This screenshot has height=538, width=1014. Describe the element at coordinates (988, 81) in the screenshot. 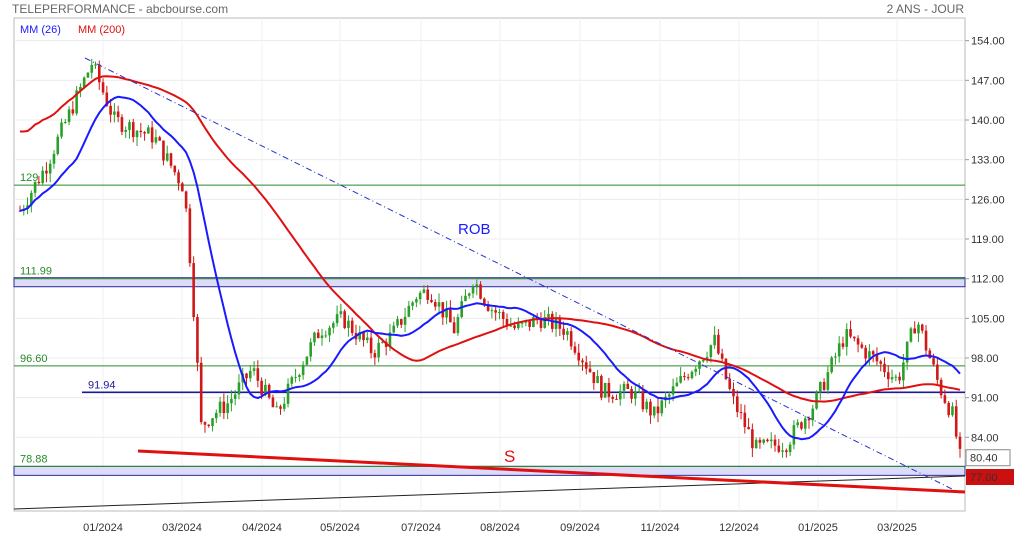

I see `y-tick-label: 147.00` at that location.